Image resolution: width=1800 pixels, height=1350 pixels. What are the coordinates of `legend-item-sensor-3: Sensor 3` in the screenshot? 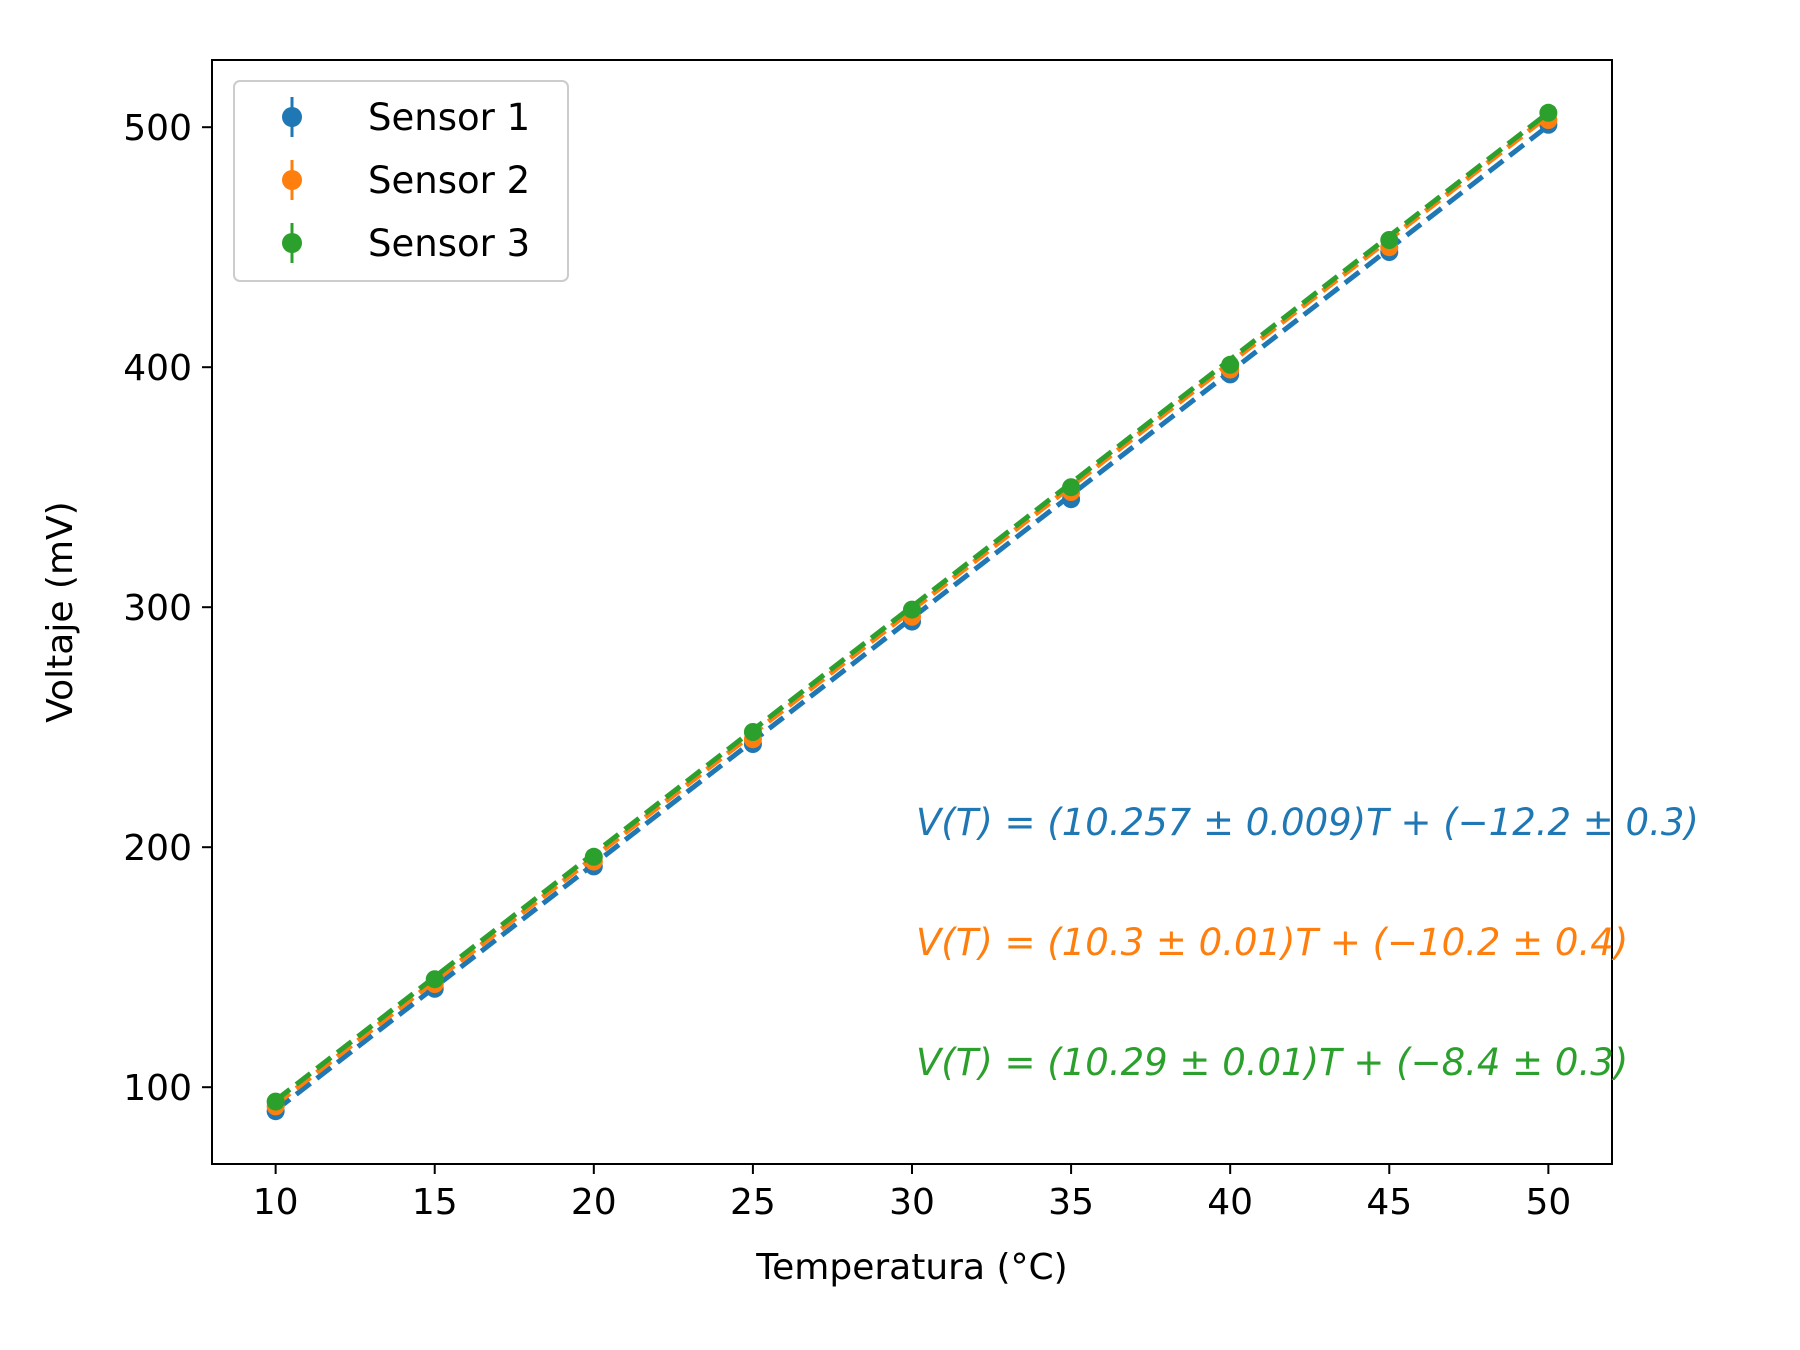 It's located at (406, 243).